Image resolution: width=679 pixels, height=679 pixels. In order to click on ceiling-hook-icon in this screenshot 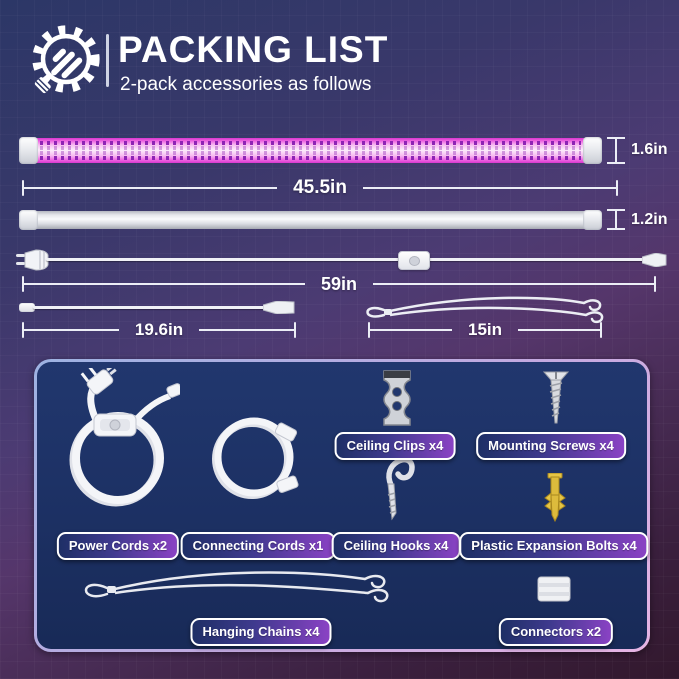, I will do `click(400, 488)`.